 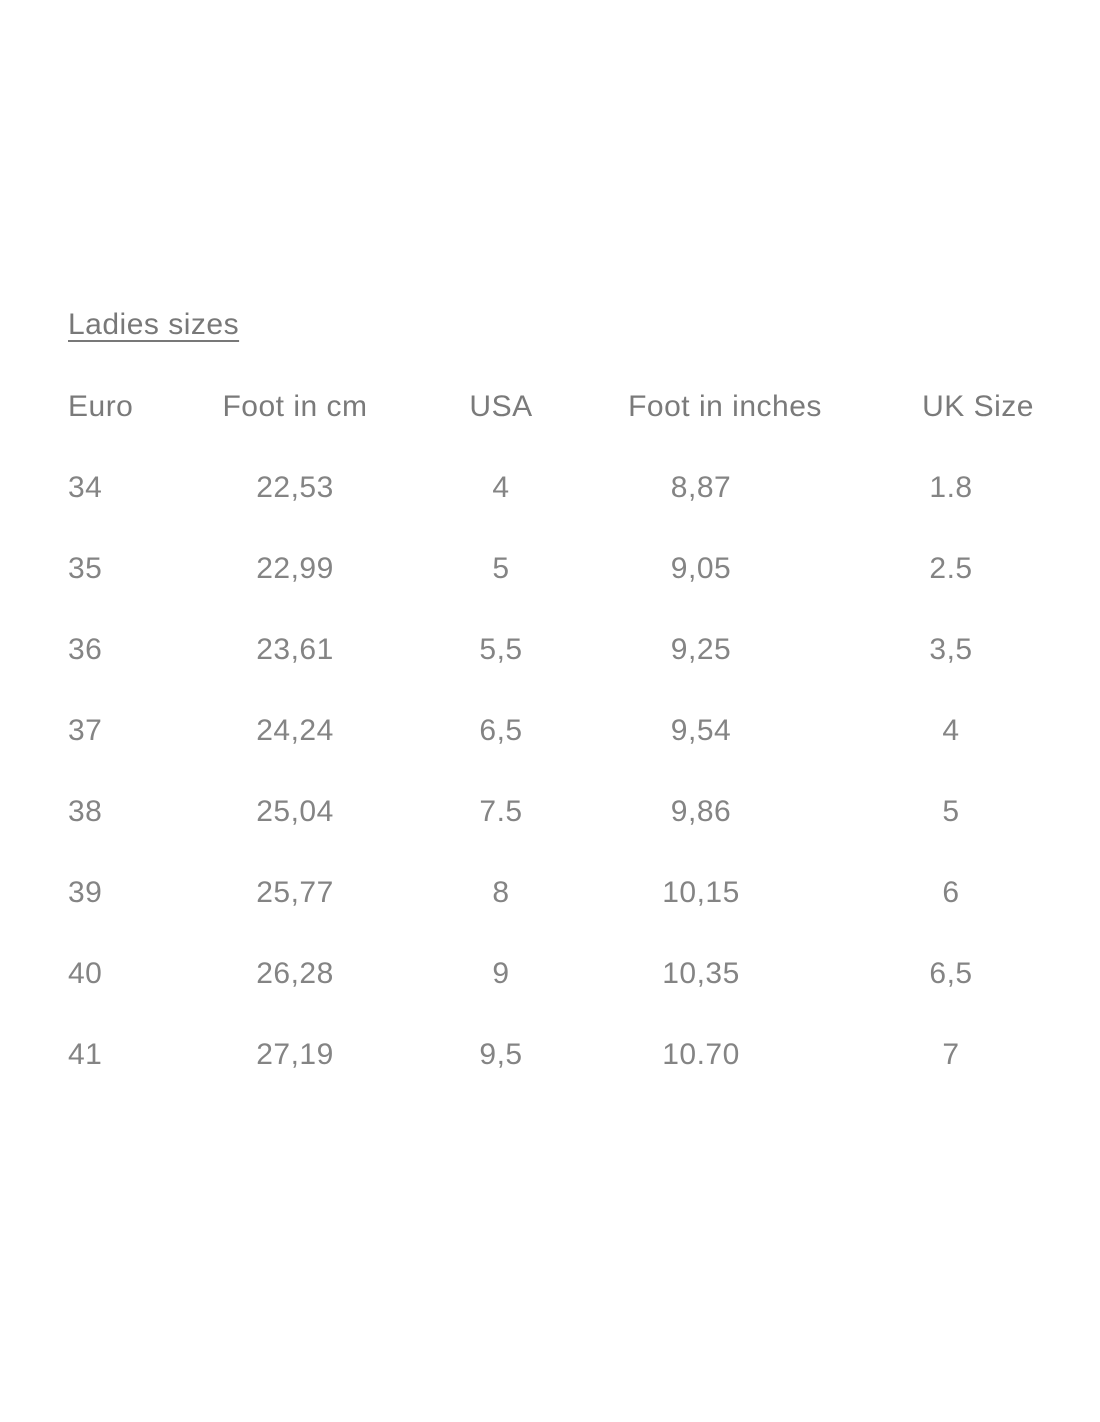 I want to click on table-cell: 7, so click(x=951, y=1054).